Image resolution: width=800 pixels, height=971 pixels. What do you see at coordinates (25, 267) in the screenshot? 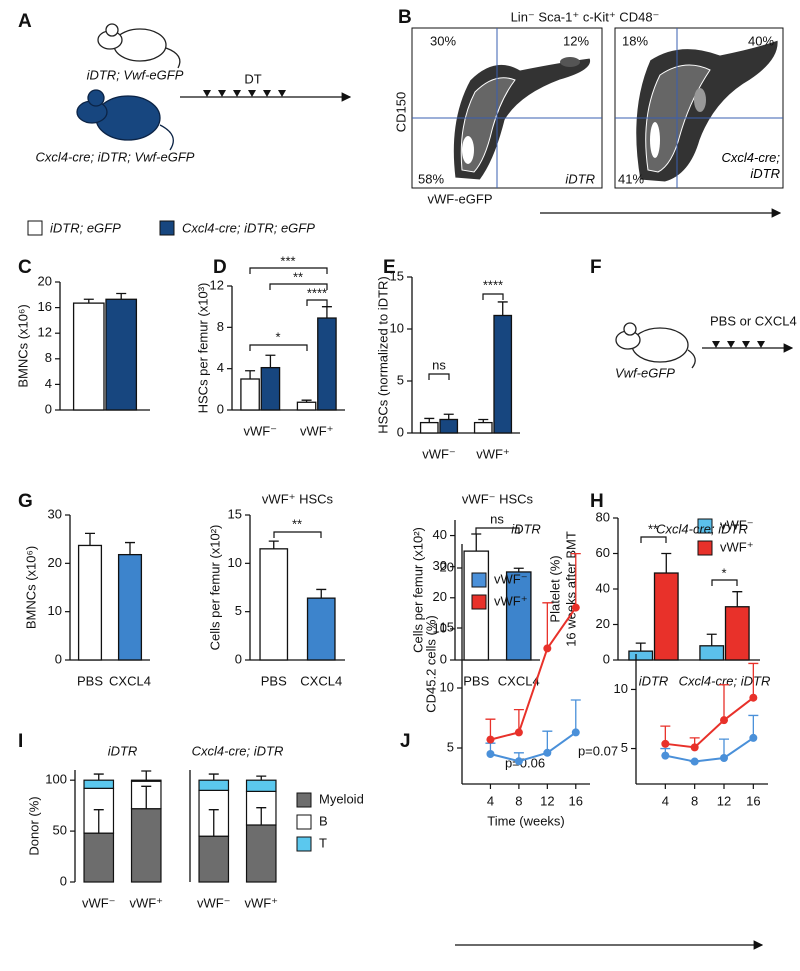
I see `panel-label: C` at bounding box center [25, 267].